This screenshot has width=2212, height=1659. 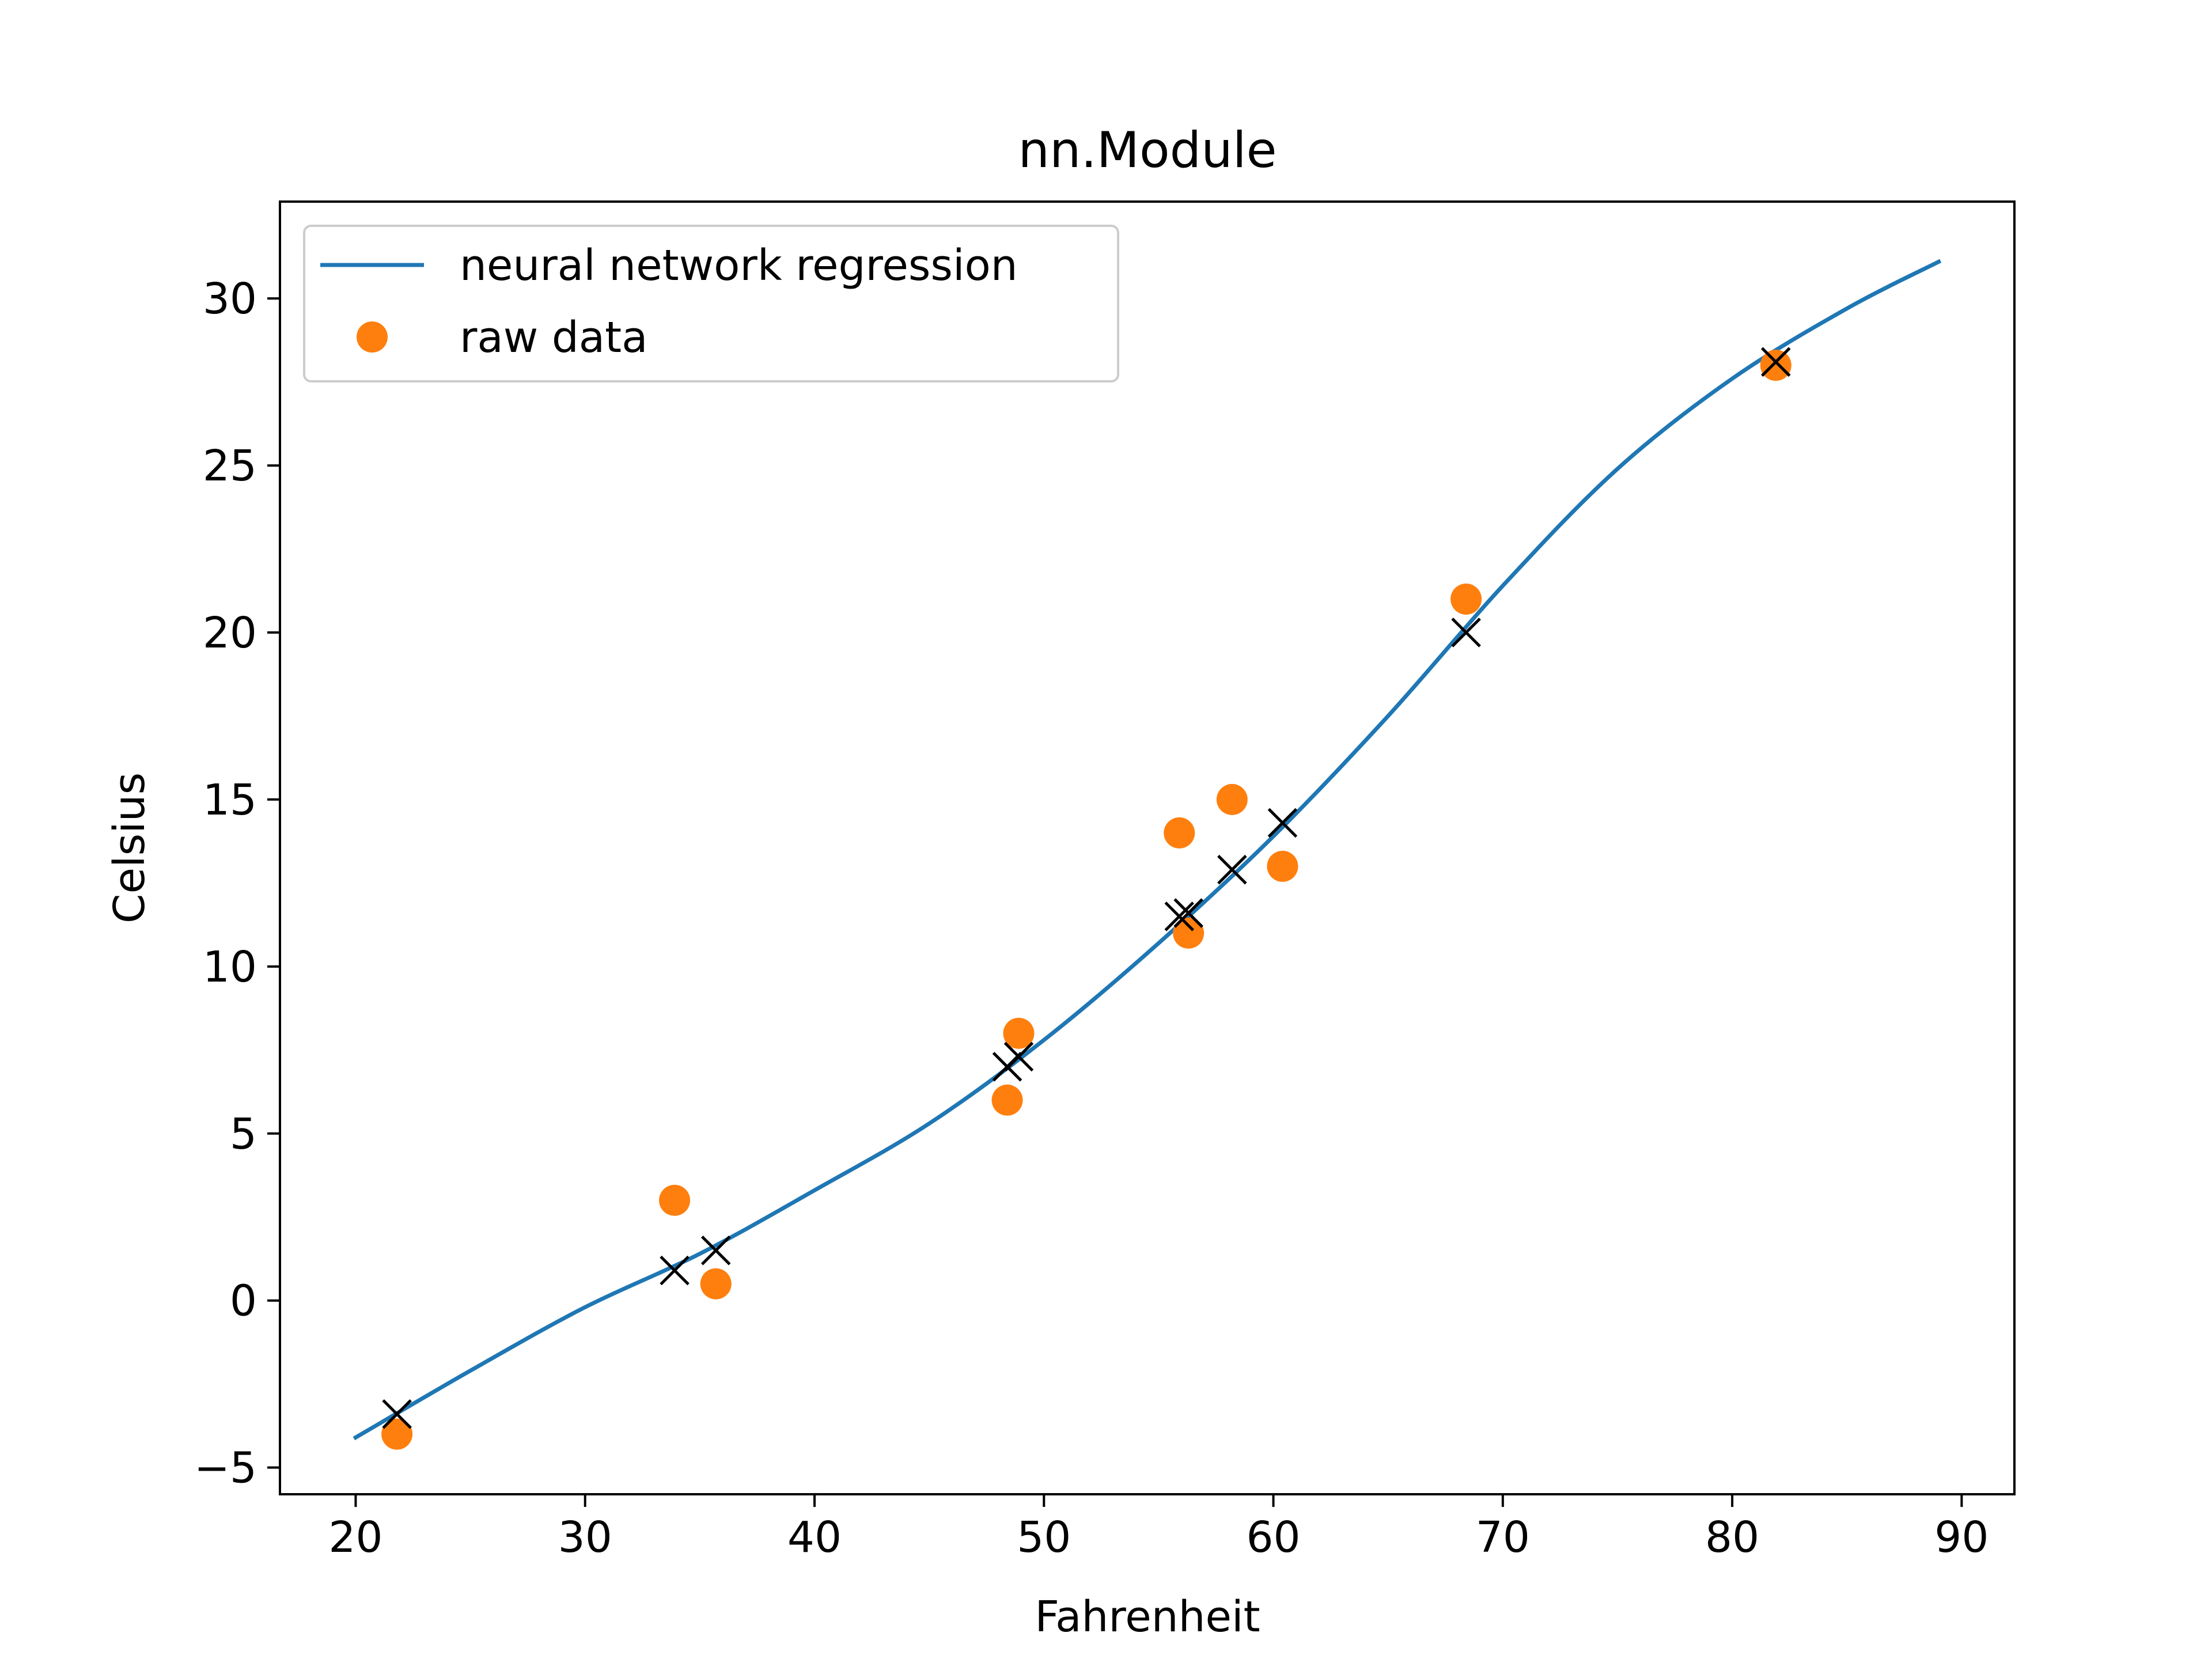 What do you see at coordinates (243, 1134) in the screenshot?
I see `y-tick-label: 5` at bounding box center [243, 1134].